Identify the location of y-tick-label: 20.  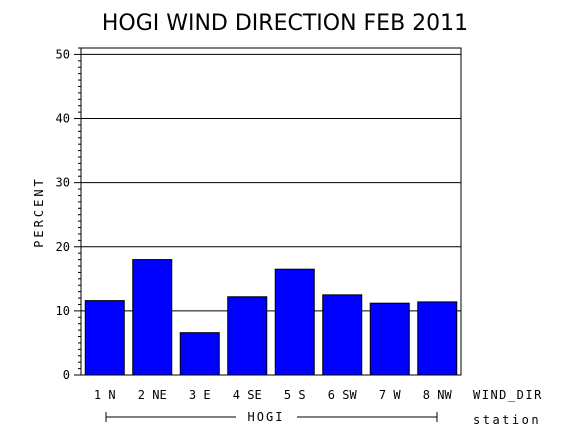
(63, 247).